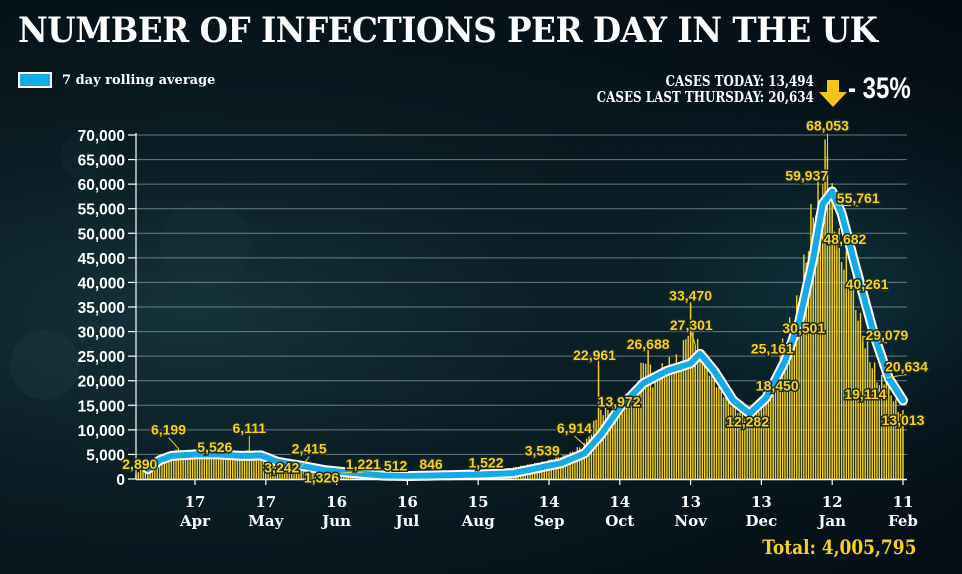 The image size is (962, 574). Describe the element at coordinates (116, 80) in the screenshot. I see `legend: 7 day rolling average` at that location.